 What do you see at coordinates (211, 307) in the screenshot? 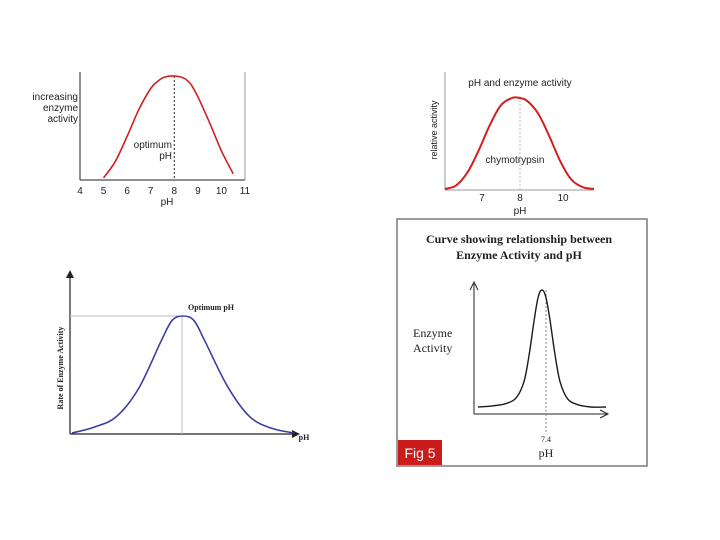
I see `chart-3-annotation: Optimum pH` at bounding box center [211, 307].